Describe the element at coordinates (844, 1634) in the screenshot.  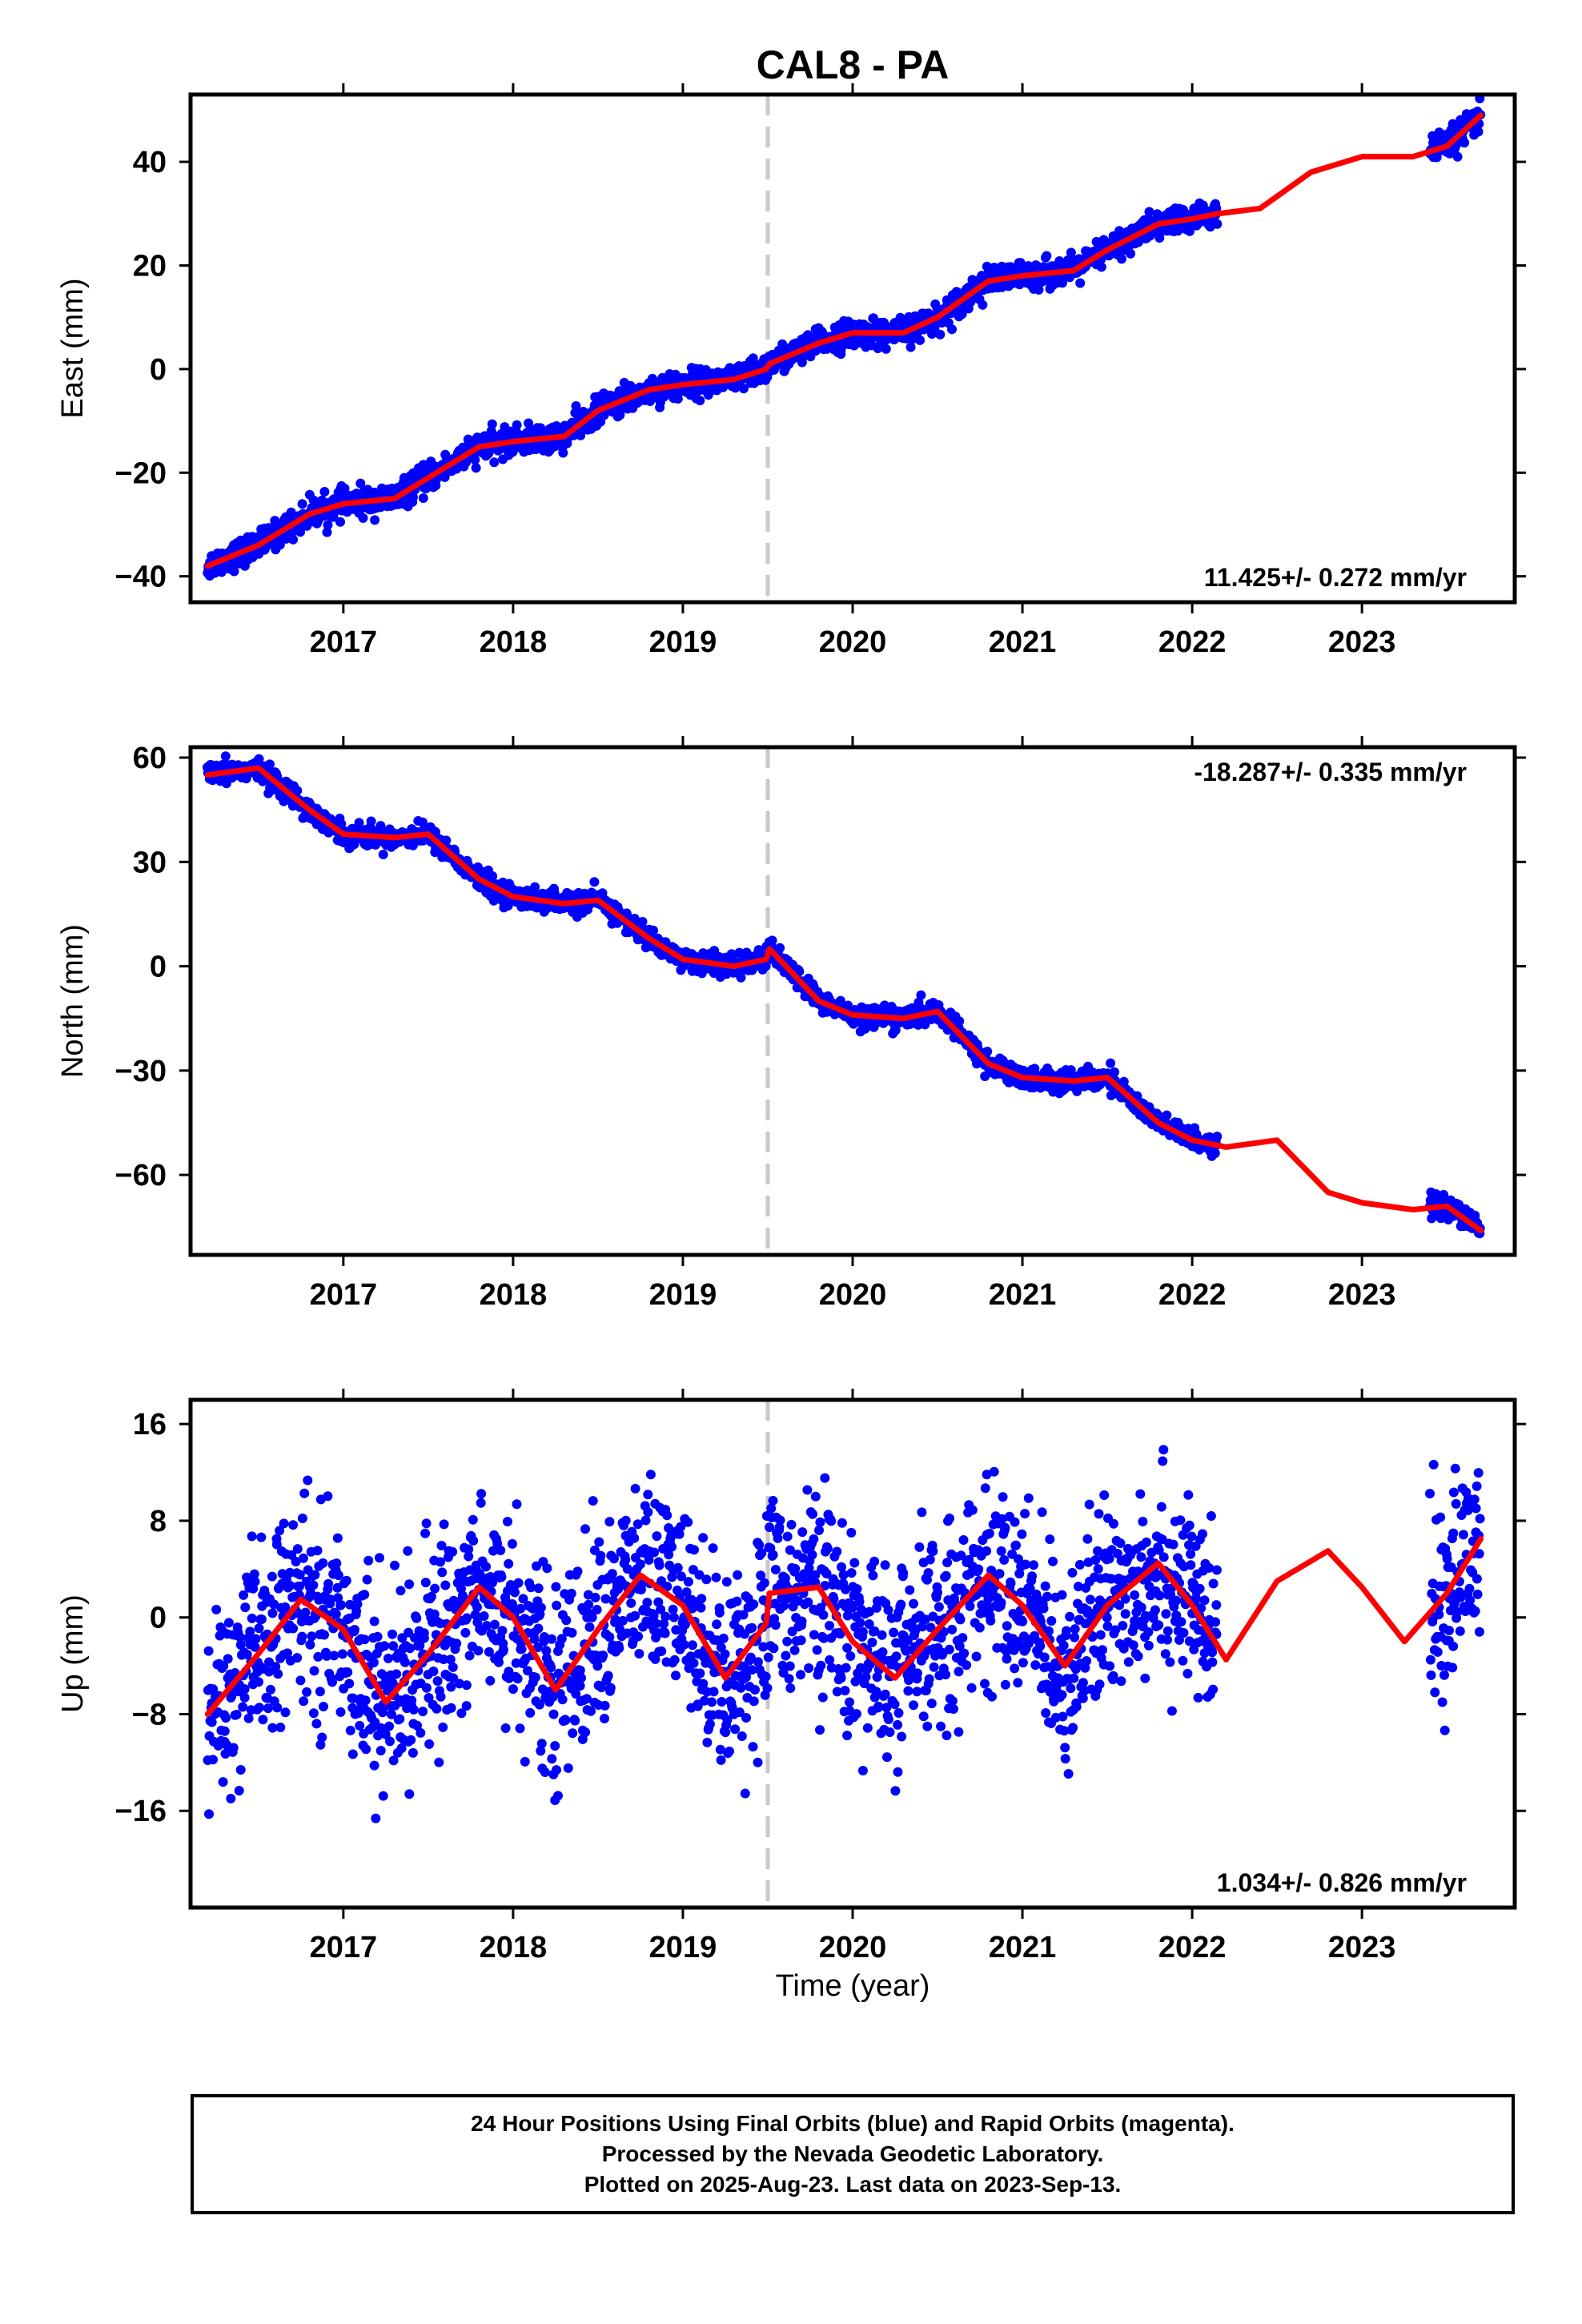
I see `data-points` at that location.